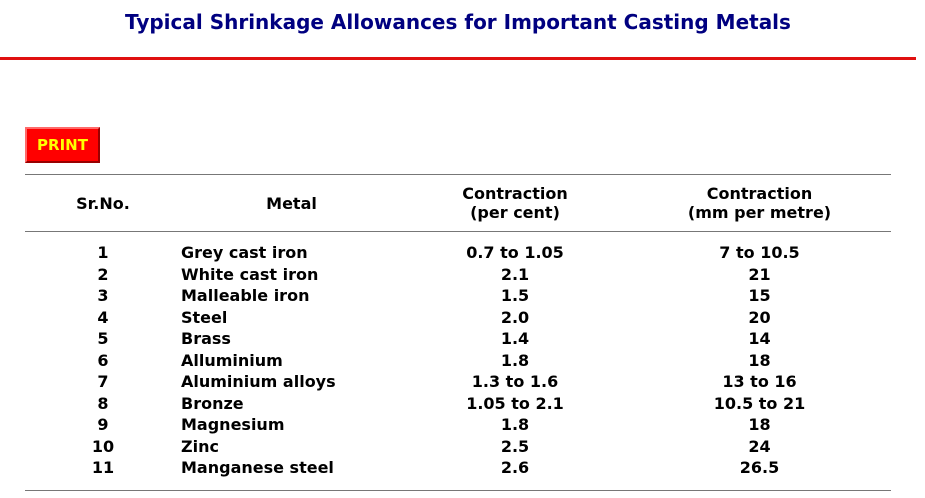 This screenshot has height=498, width=925. What do you see at coordinates (458, 361) in the screenshot?
I see `table-row: 6 Alluminium 1.8 18` at bounding box center [458, 361].